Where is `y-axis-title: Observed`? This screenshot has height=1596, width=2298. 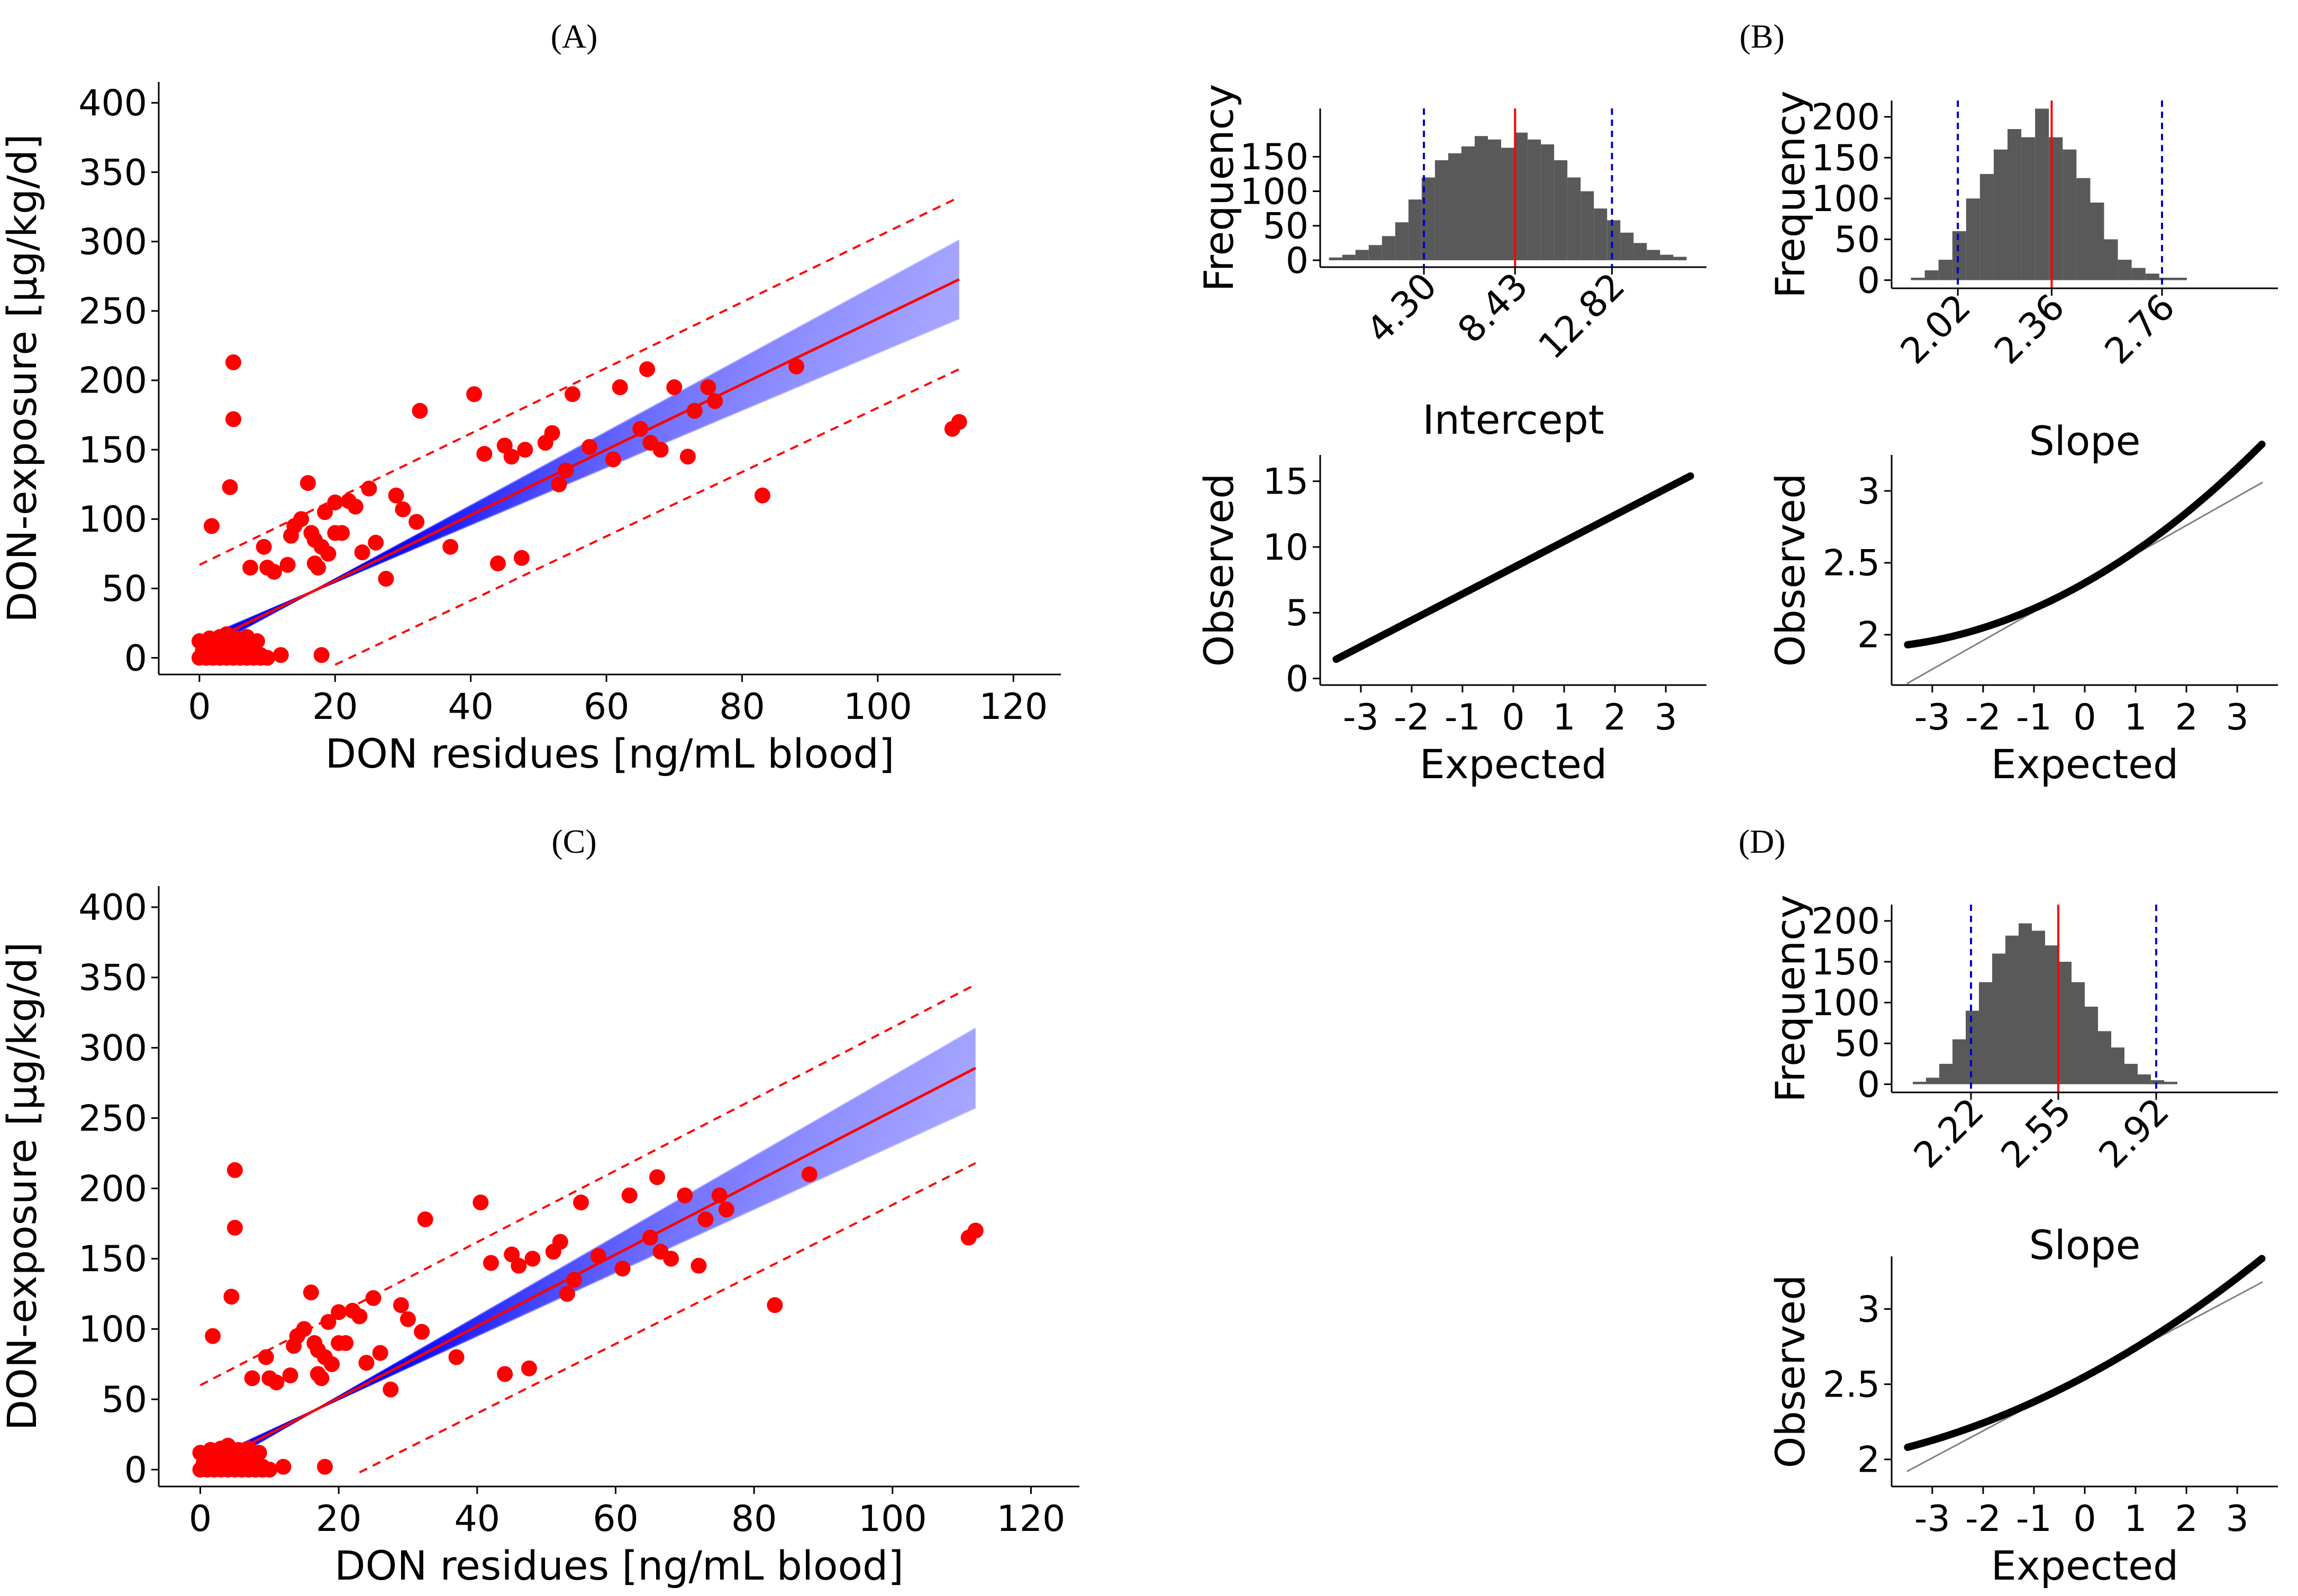
y-axis-title: Observed is located at coordinates (1790, 1372).